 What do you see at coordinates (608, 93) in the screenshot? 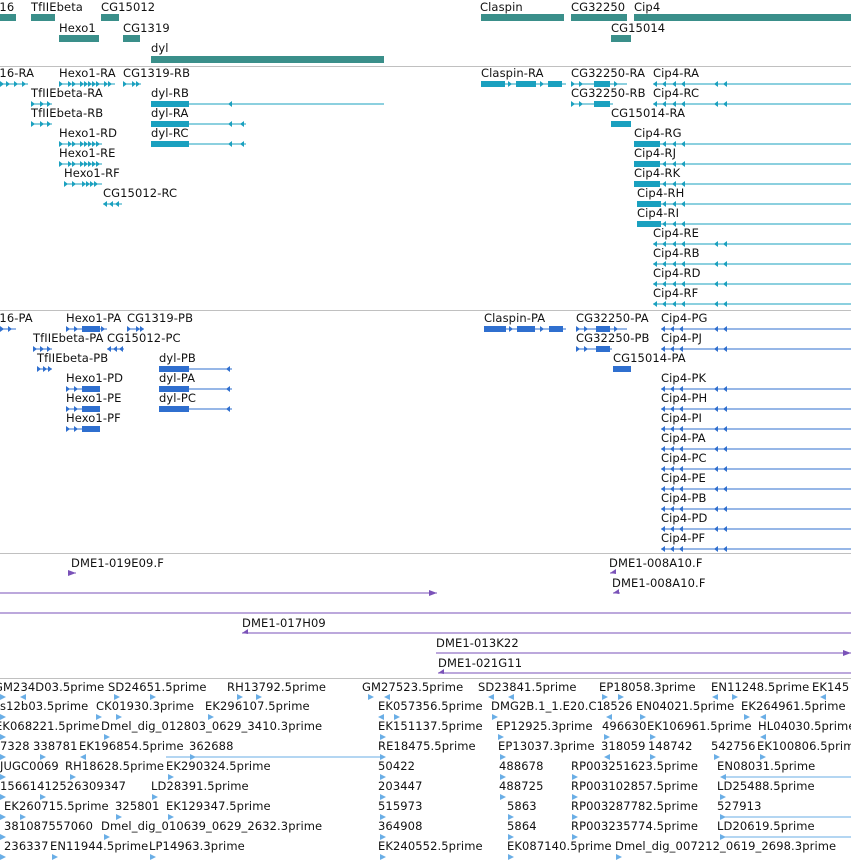
I see `transcript-label: CG32250-RB` at bounding box center [608, 93].